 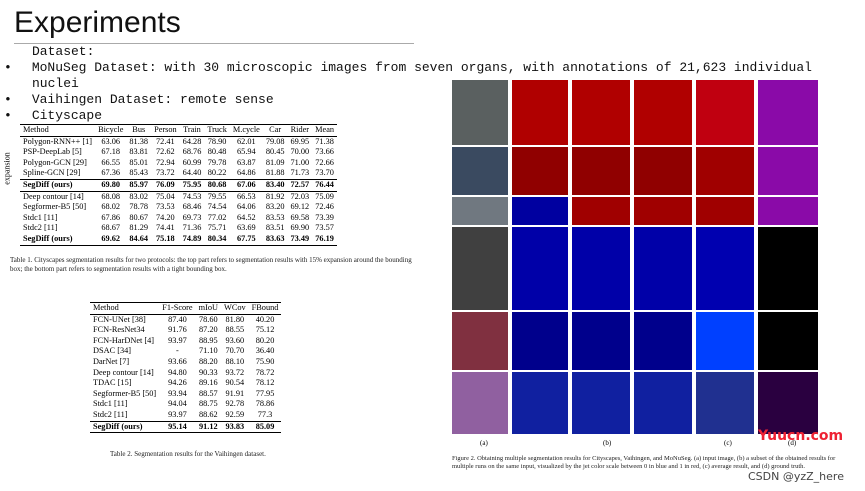 I want to click on cell: 91.76, so click(x=177, y=330).